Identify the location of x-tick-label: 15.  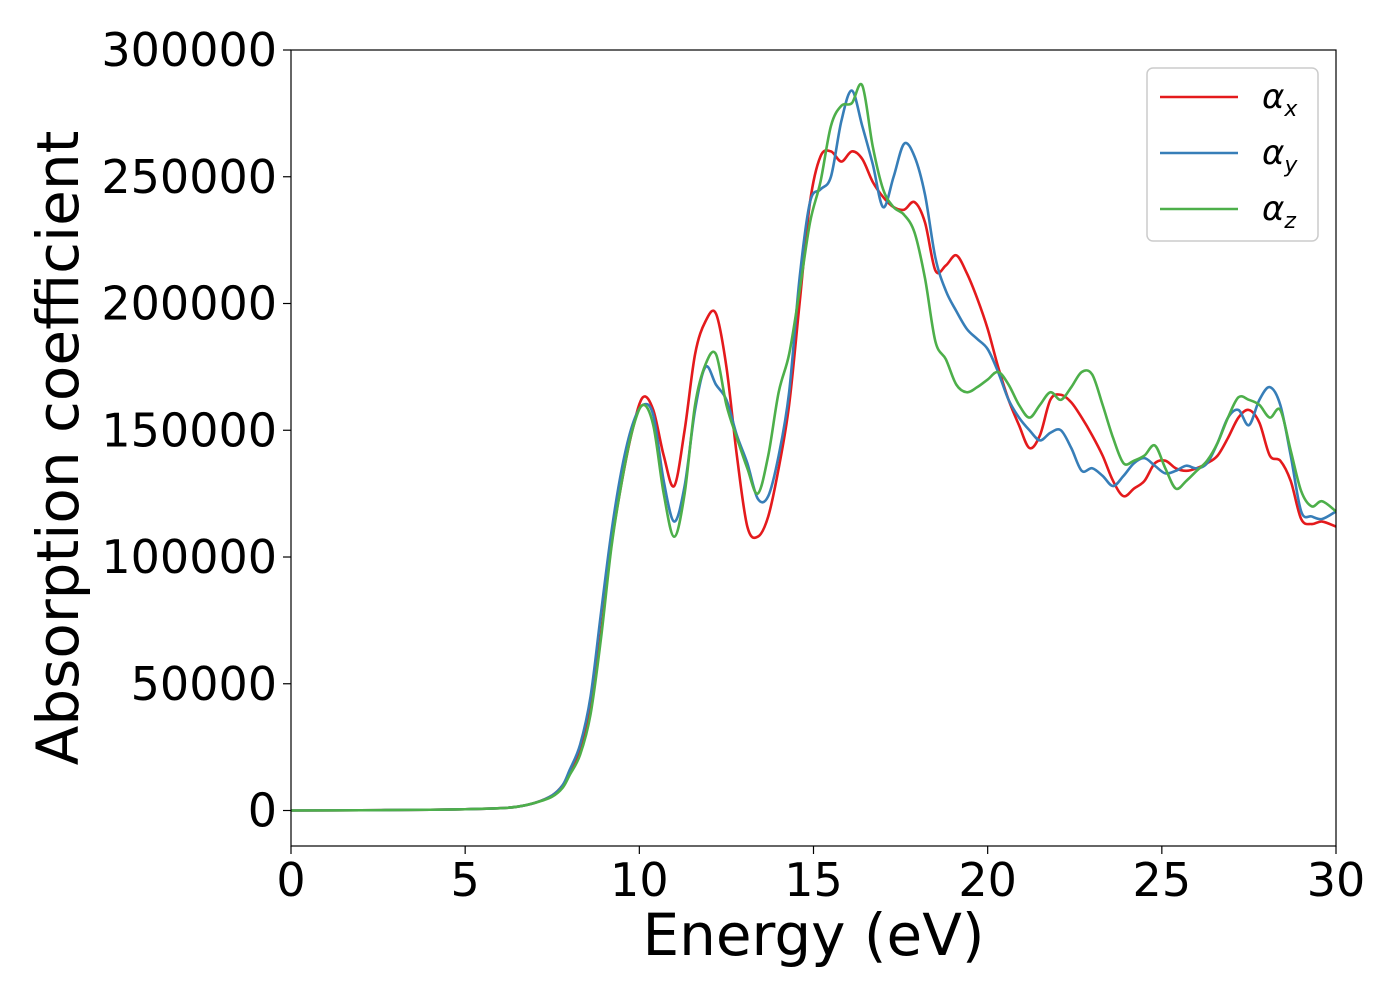
(813, 880).